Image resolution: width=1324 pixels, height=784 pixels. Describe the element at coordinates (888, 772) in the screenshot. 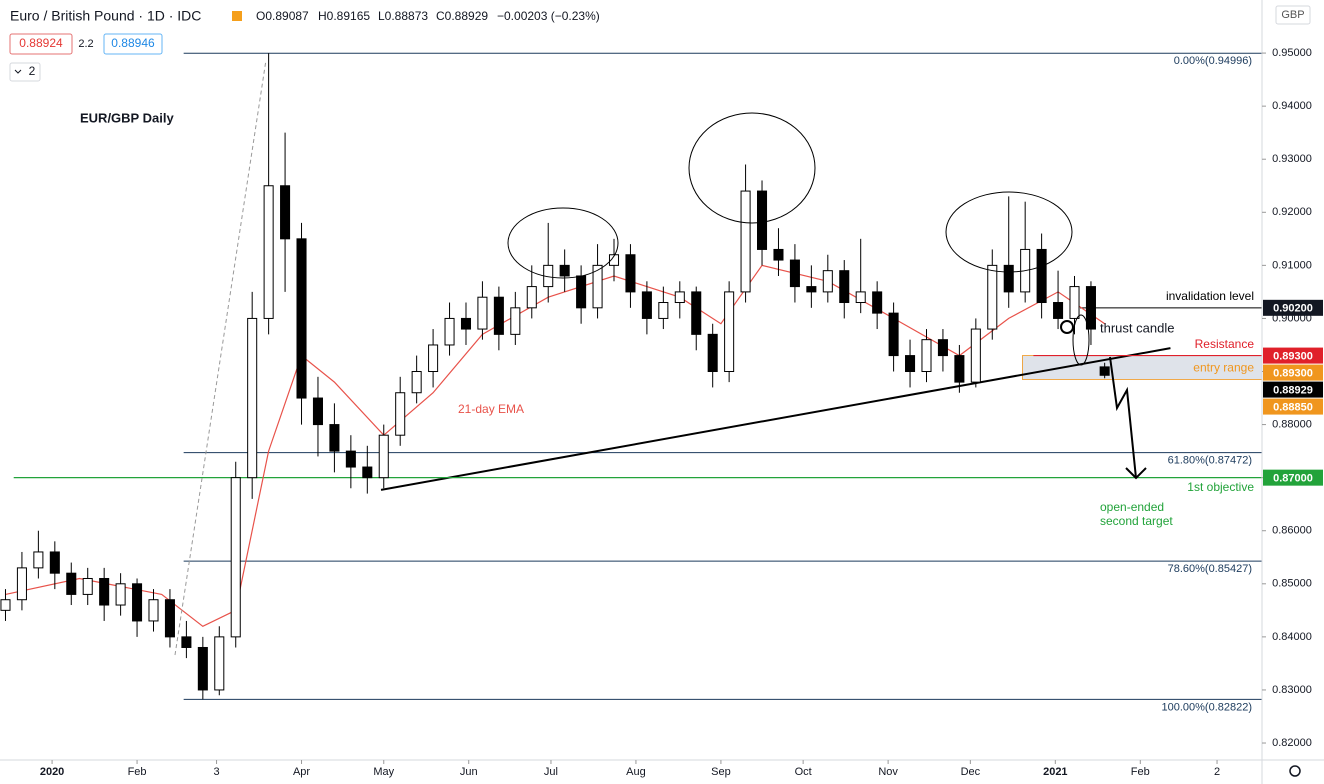

I see `x-tick-label: Nov` at that location.